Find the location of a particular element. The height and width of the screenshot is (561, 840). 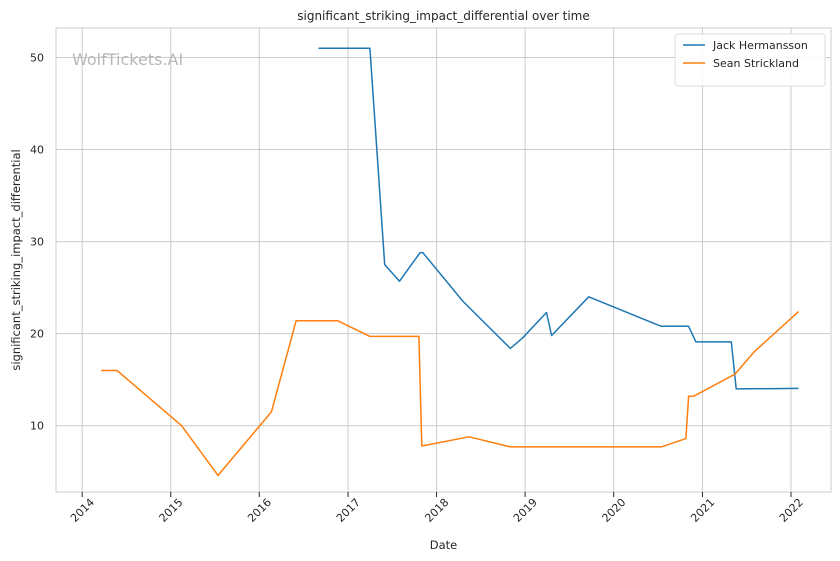

x-tick-label: 2018 is located at coordinates (436, 510).